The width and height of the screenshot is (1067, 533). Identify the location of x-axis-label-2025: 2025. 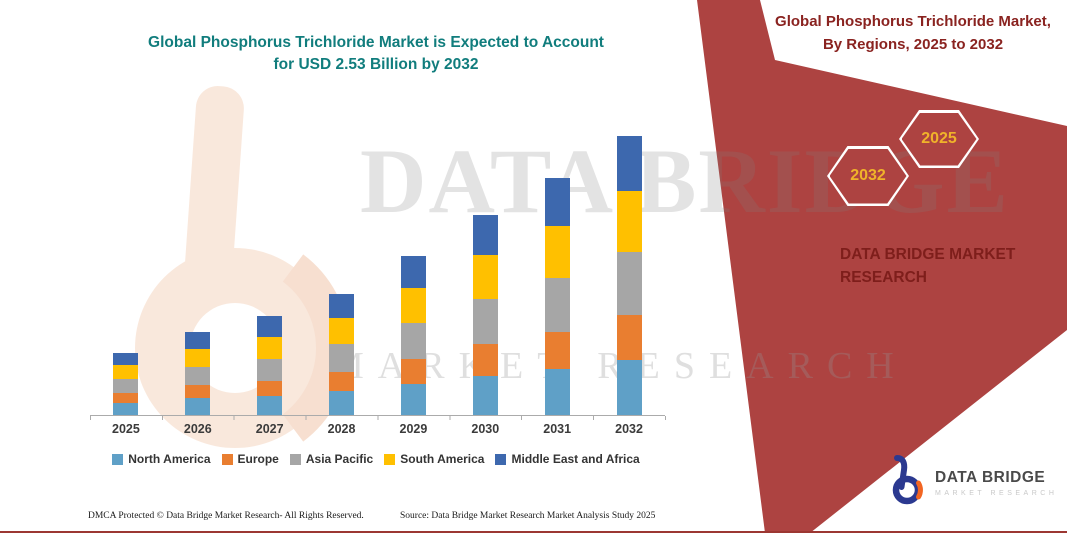
(126, 429).